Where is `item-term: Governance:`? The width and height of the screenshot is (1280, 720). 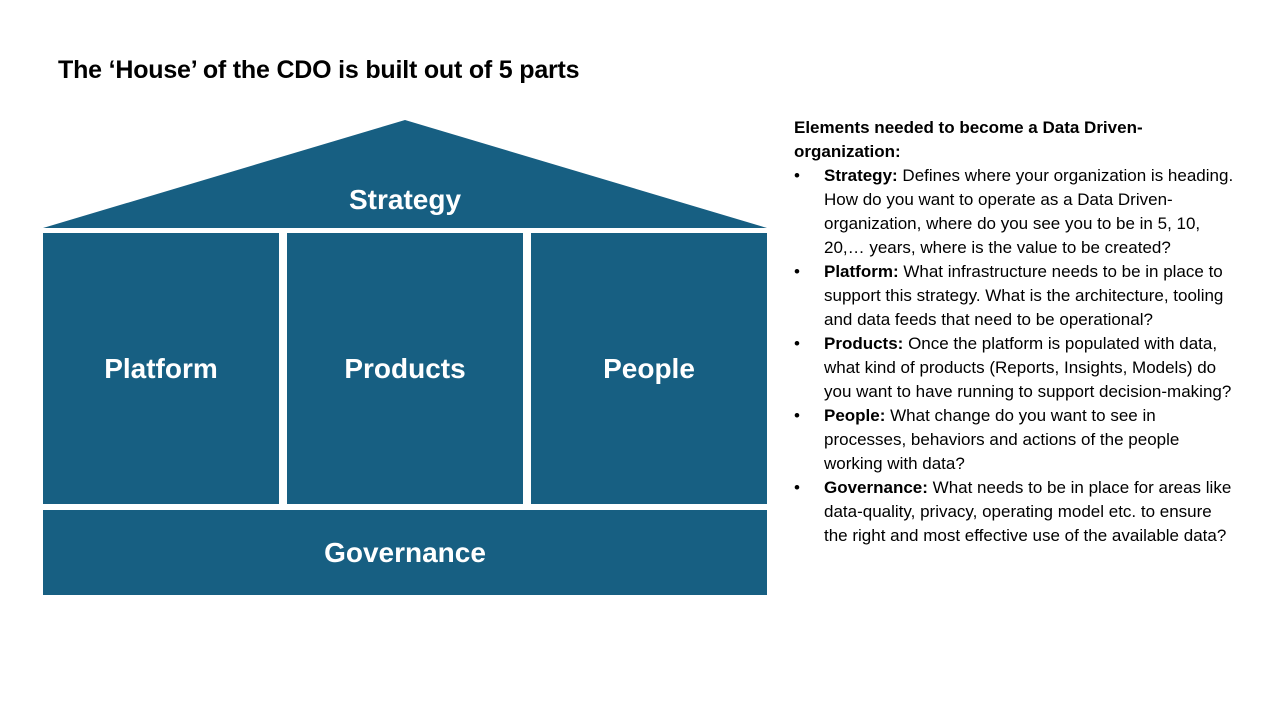
item-term: Governance: is located at coordinates (876, 487).